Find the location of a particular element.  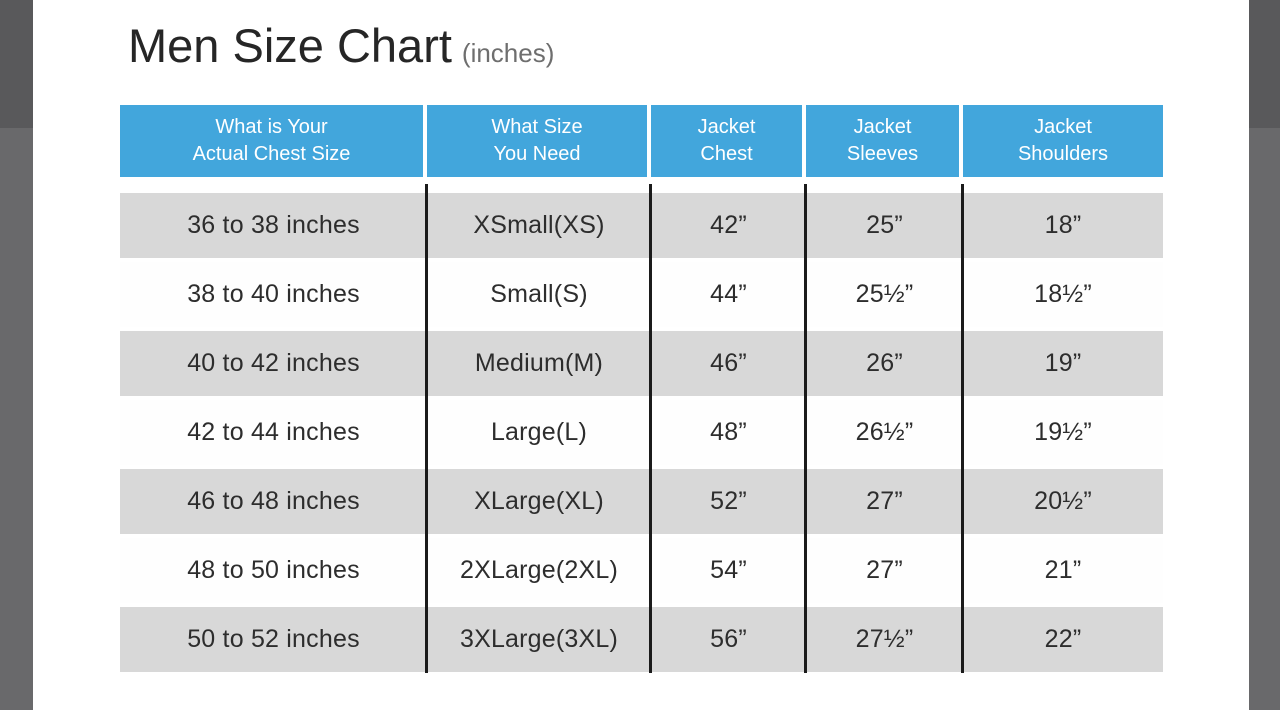

header-line: Shoulders is located at coordinates (1063, 154).